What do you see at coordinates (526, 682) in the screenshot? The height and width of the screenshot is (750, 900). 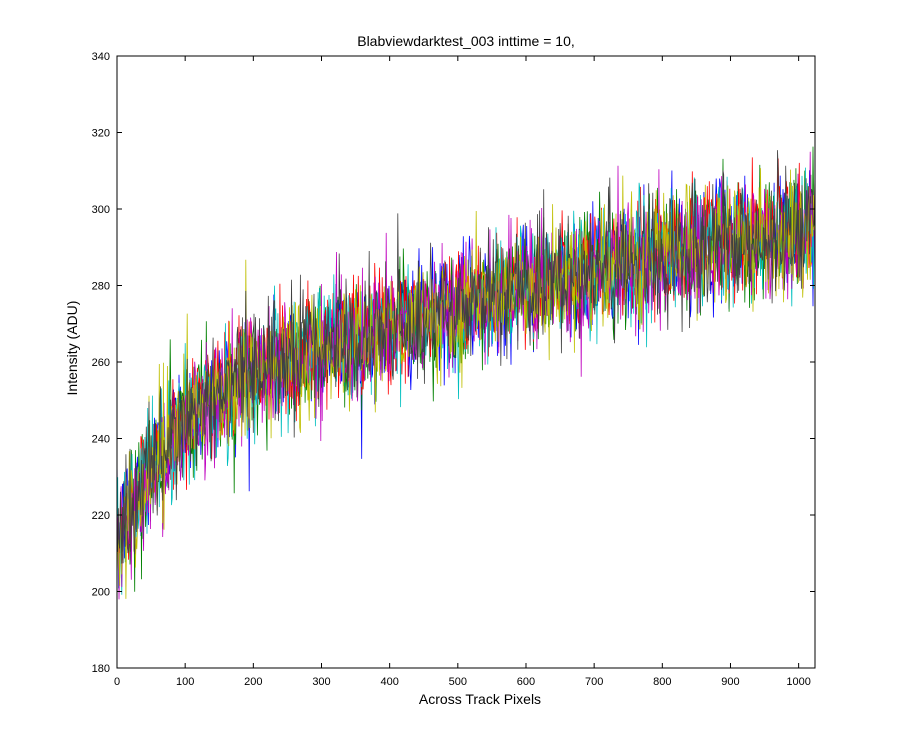 I see `x-tick-label: 600` at bounding box center [526, 682].